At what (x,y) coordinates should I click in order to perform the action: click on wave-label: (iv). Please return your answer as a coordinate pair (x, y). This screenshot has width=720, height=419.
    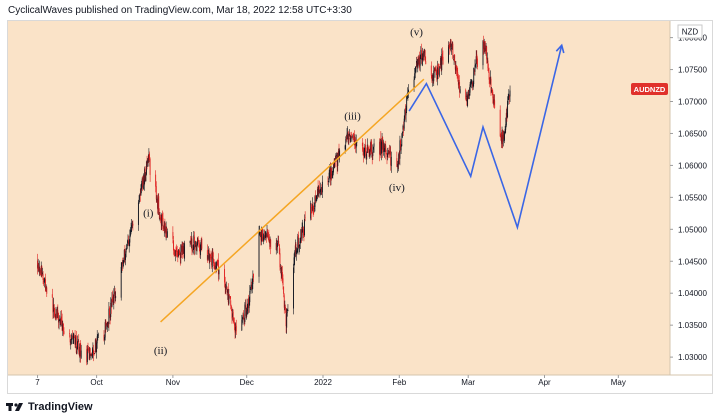
    Looking at the image, I should click on (397, 188).